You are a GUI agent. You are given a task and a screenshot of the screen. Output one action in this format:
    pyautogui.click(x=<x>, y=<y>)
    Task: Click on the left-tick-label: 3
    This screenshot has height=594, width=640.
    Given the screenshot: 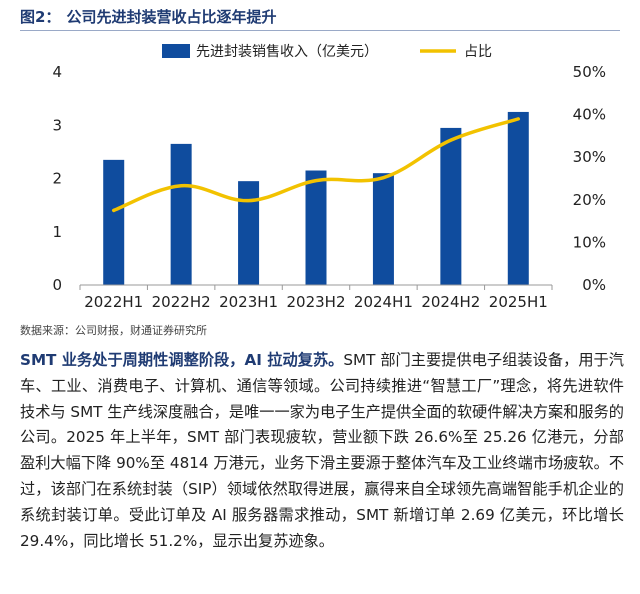 What is the action you would take?
    pyautogui.click(x=57, y=125)
    